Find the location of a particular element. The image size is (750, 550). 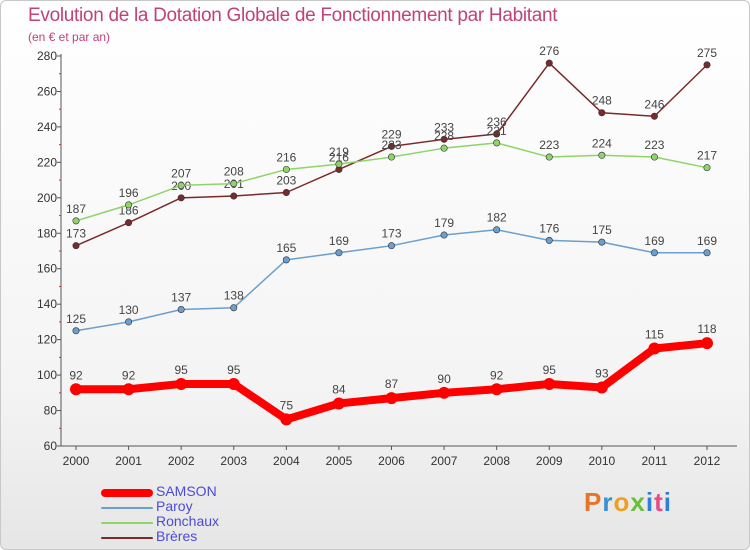

data-label: 231 is located at coordinates (497, 131).